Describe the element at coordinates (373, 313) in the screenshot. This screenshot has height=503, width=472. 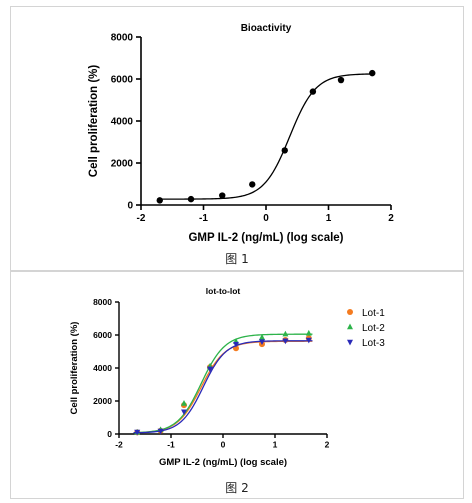
I see `legend-label-lot-1: Lot-1` at that location.